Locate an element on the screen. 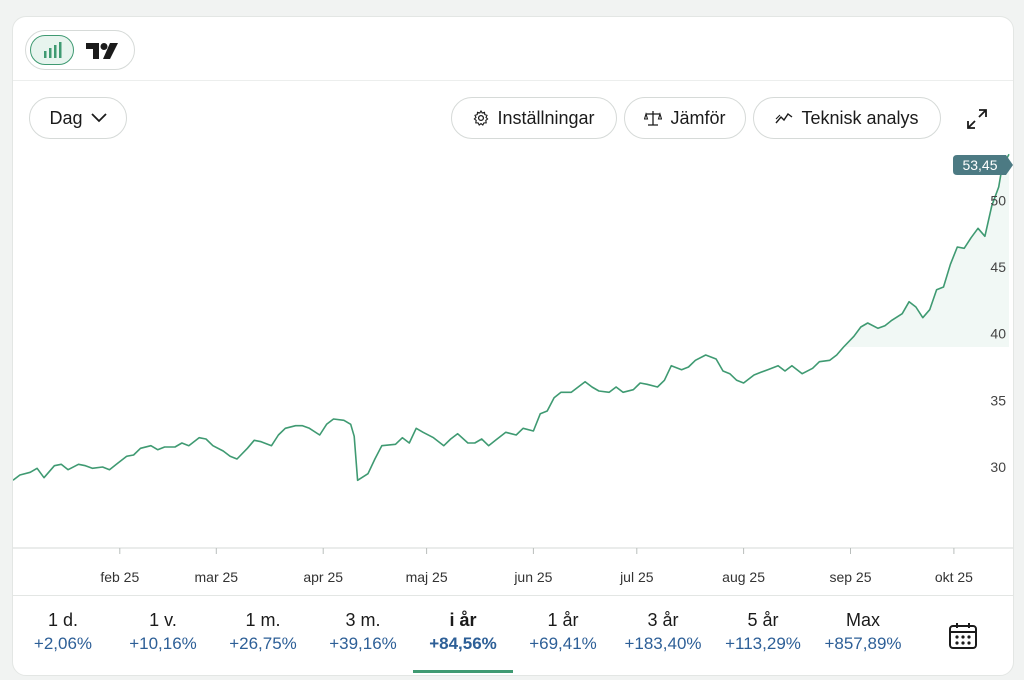 The height and width of the screenshot is (680, 1024). x-tick-label: jul 25 is located at coordinates (636, 577).